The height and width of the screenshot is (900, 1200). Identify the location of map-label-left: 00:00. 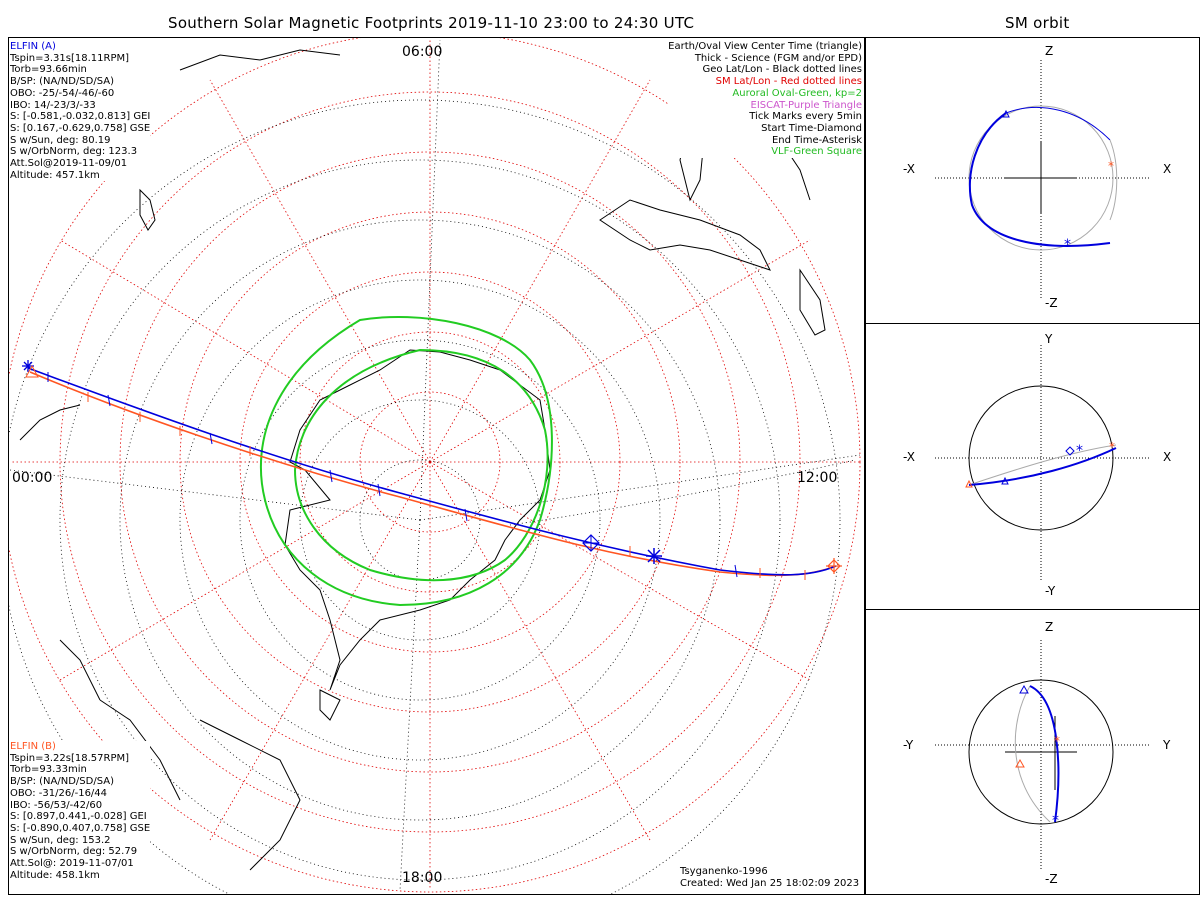
(32, 478).